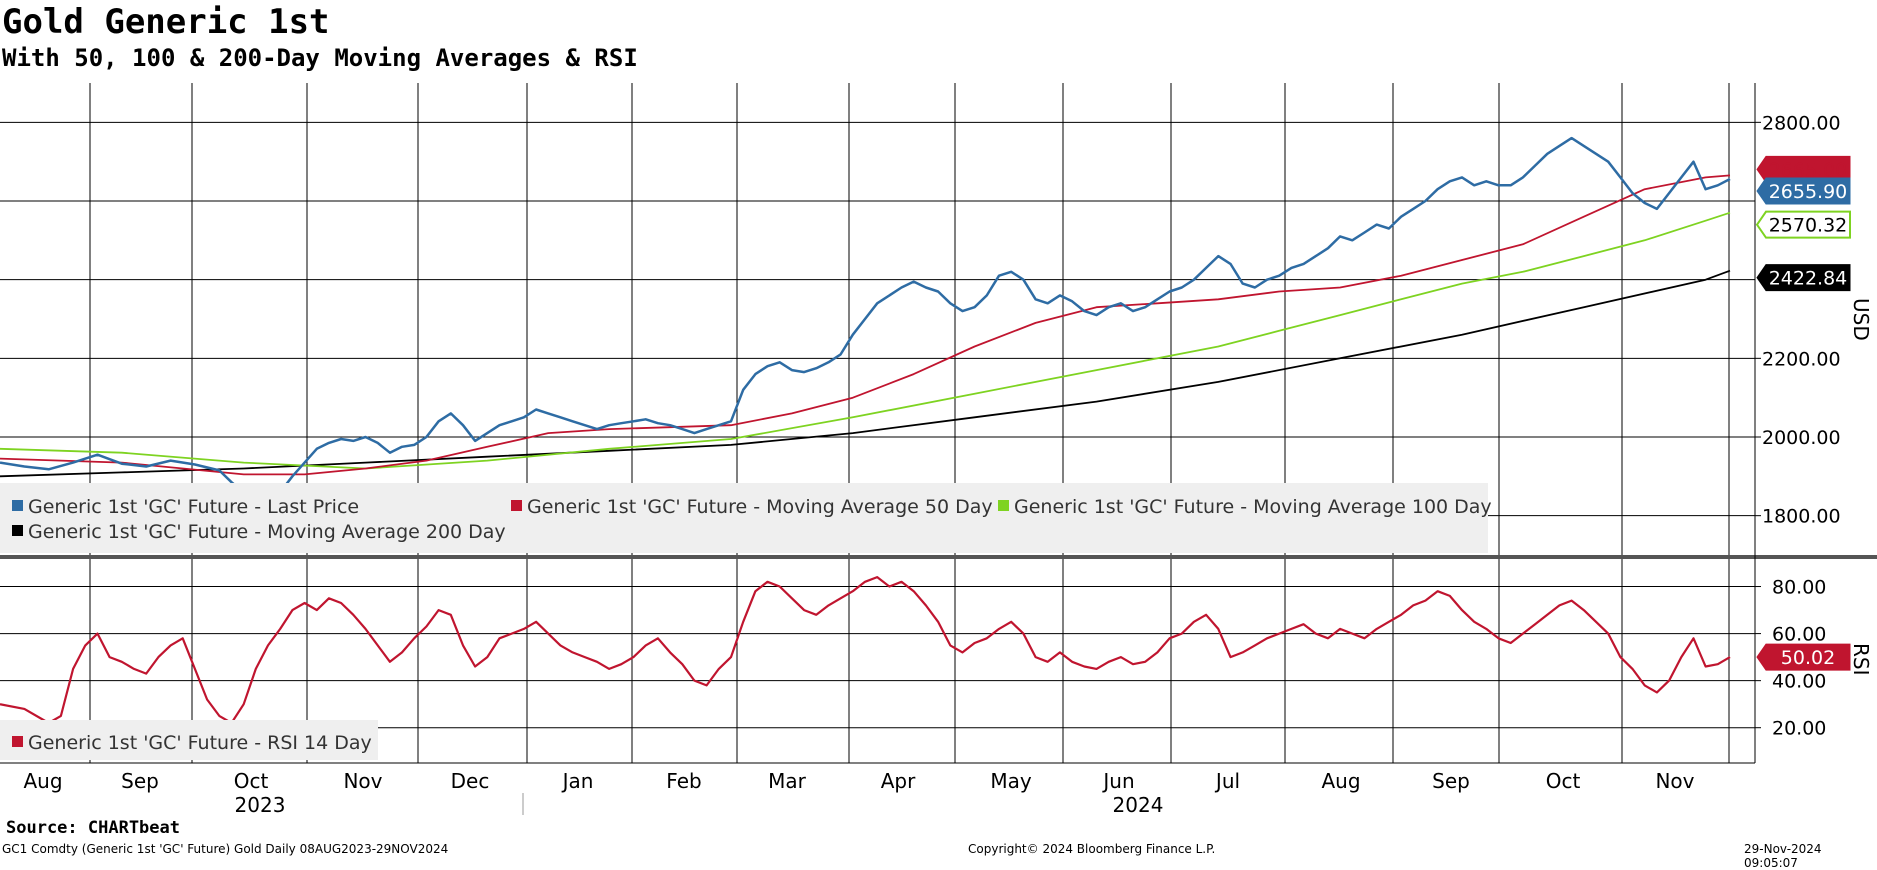 The width and height of the screenshot is (1877, 870). What do you see at coordinates (1808, 226) in the screenshot?
I see `badge-ma100-text: 2570.32` at bounding box center [1808, 226].